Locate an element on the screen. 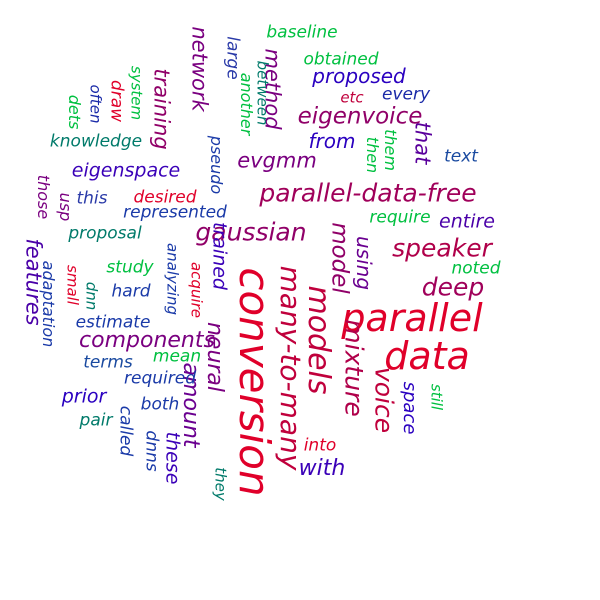  word-using: using is located at coordinates (364, 263).